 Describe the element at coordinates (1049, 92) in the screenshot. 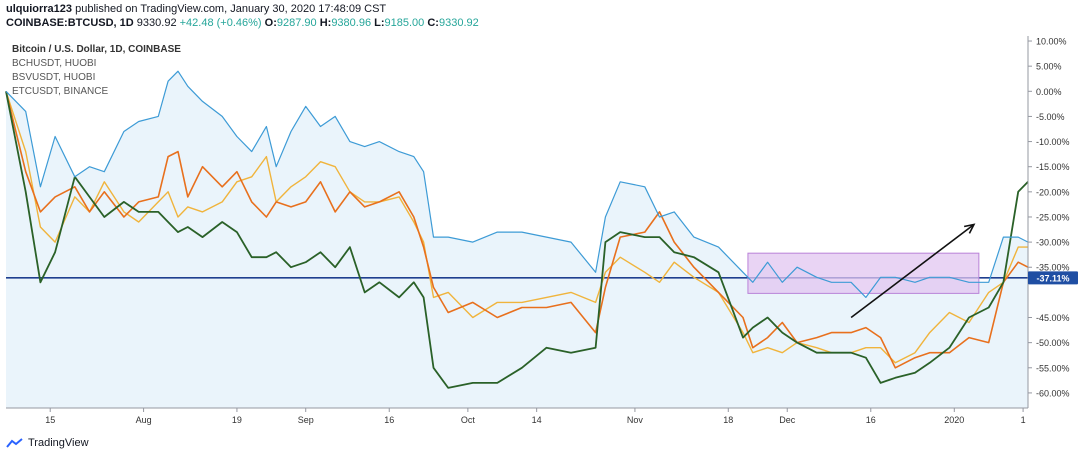

I see `y-tick-label: 0.00%` at that location.